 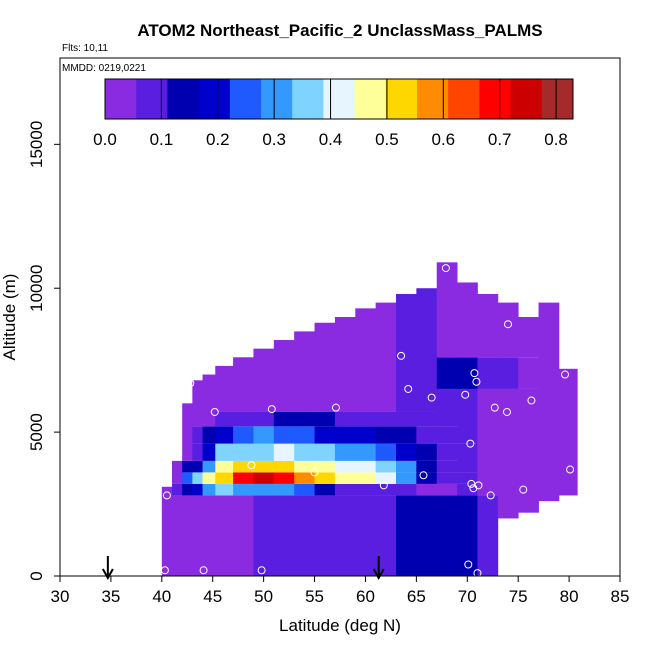 I want to click on y-tick-label: 5000, so click(x=36, y=432).